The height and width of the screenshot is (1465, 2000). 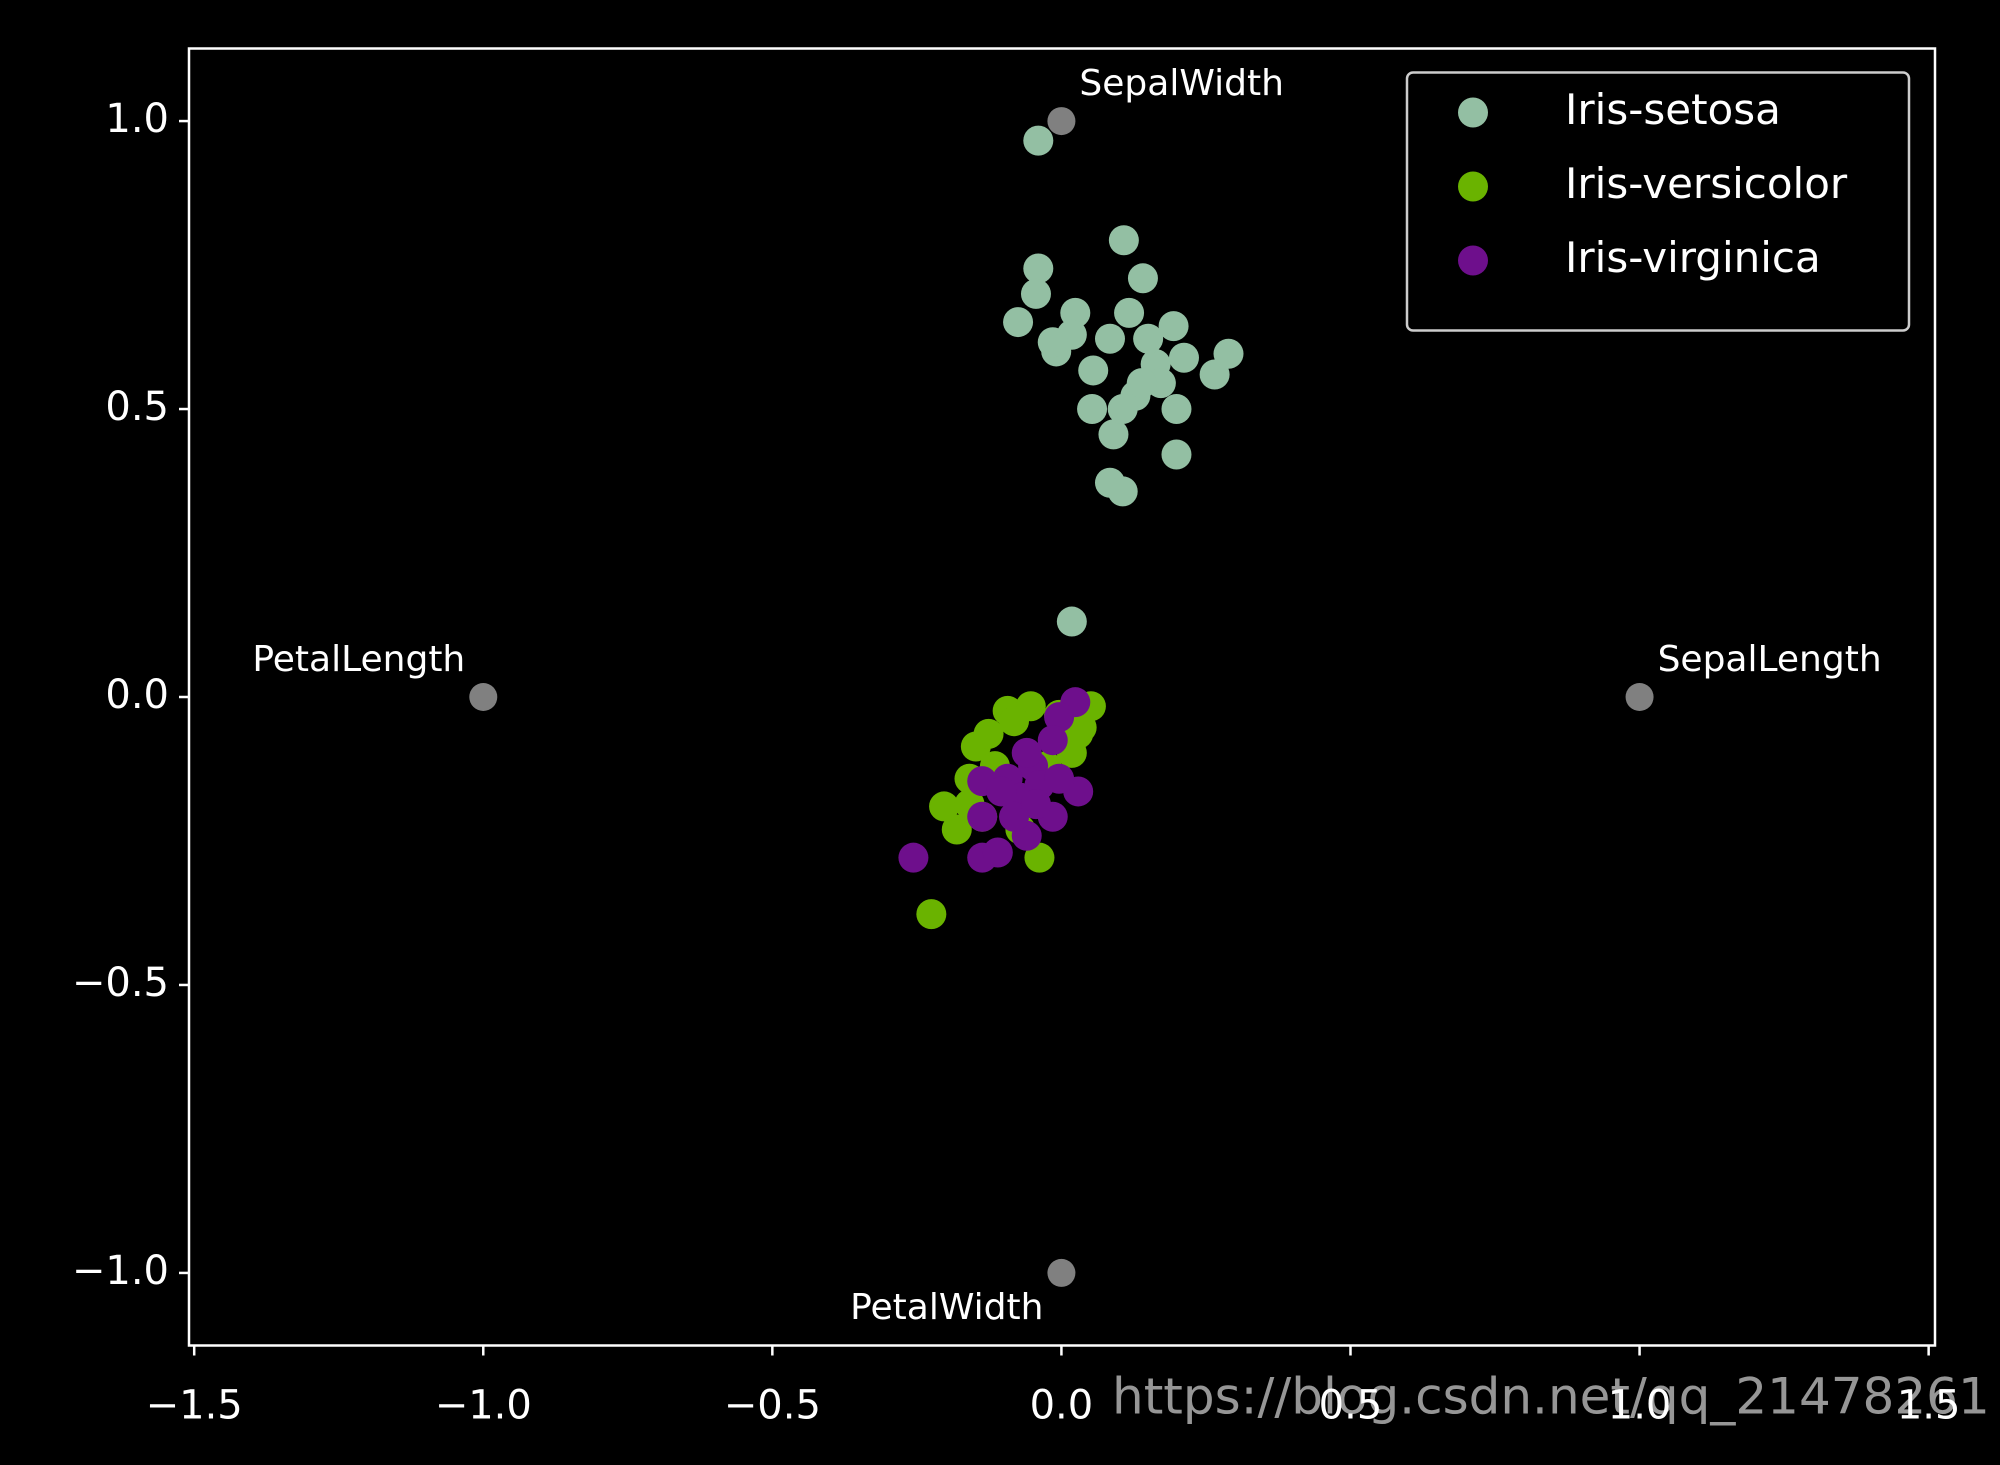 What do you see at coordinates (1551, 1397) in the screenshot?
I see `watermark: https://blog.csdn.net/qq_21478261` at bounding box center [1551, 1397].